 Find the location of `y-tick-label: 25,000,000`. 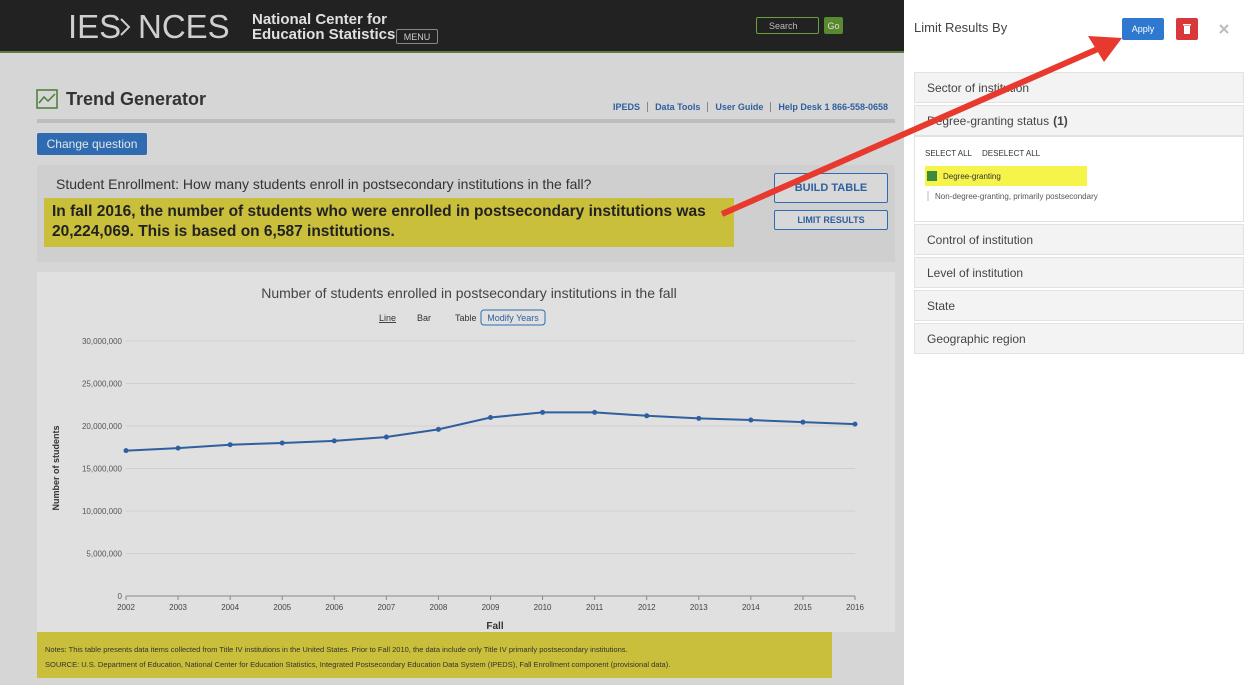

y-tick-label: 25,000,000 is located at coordinates (102, 384).